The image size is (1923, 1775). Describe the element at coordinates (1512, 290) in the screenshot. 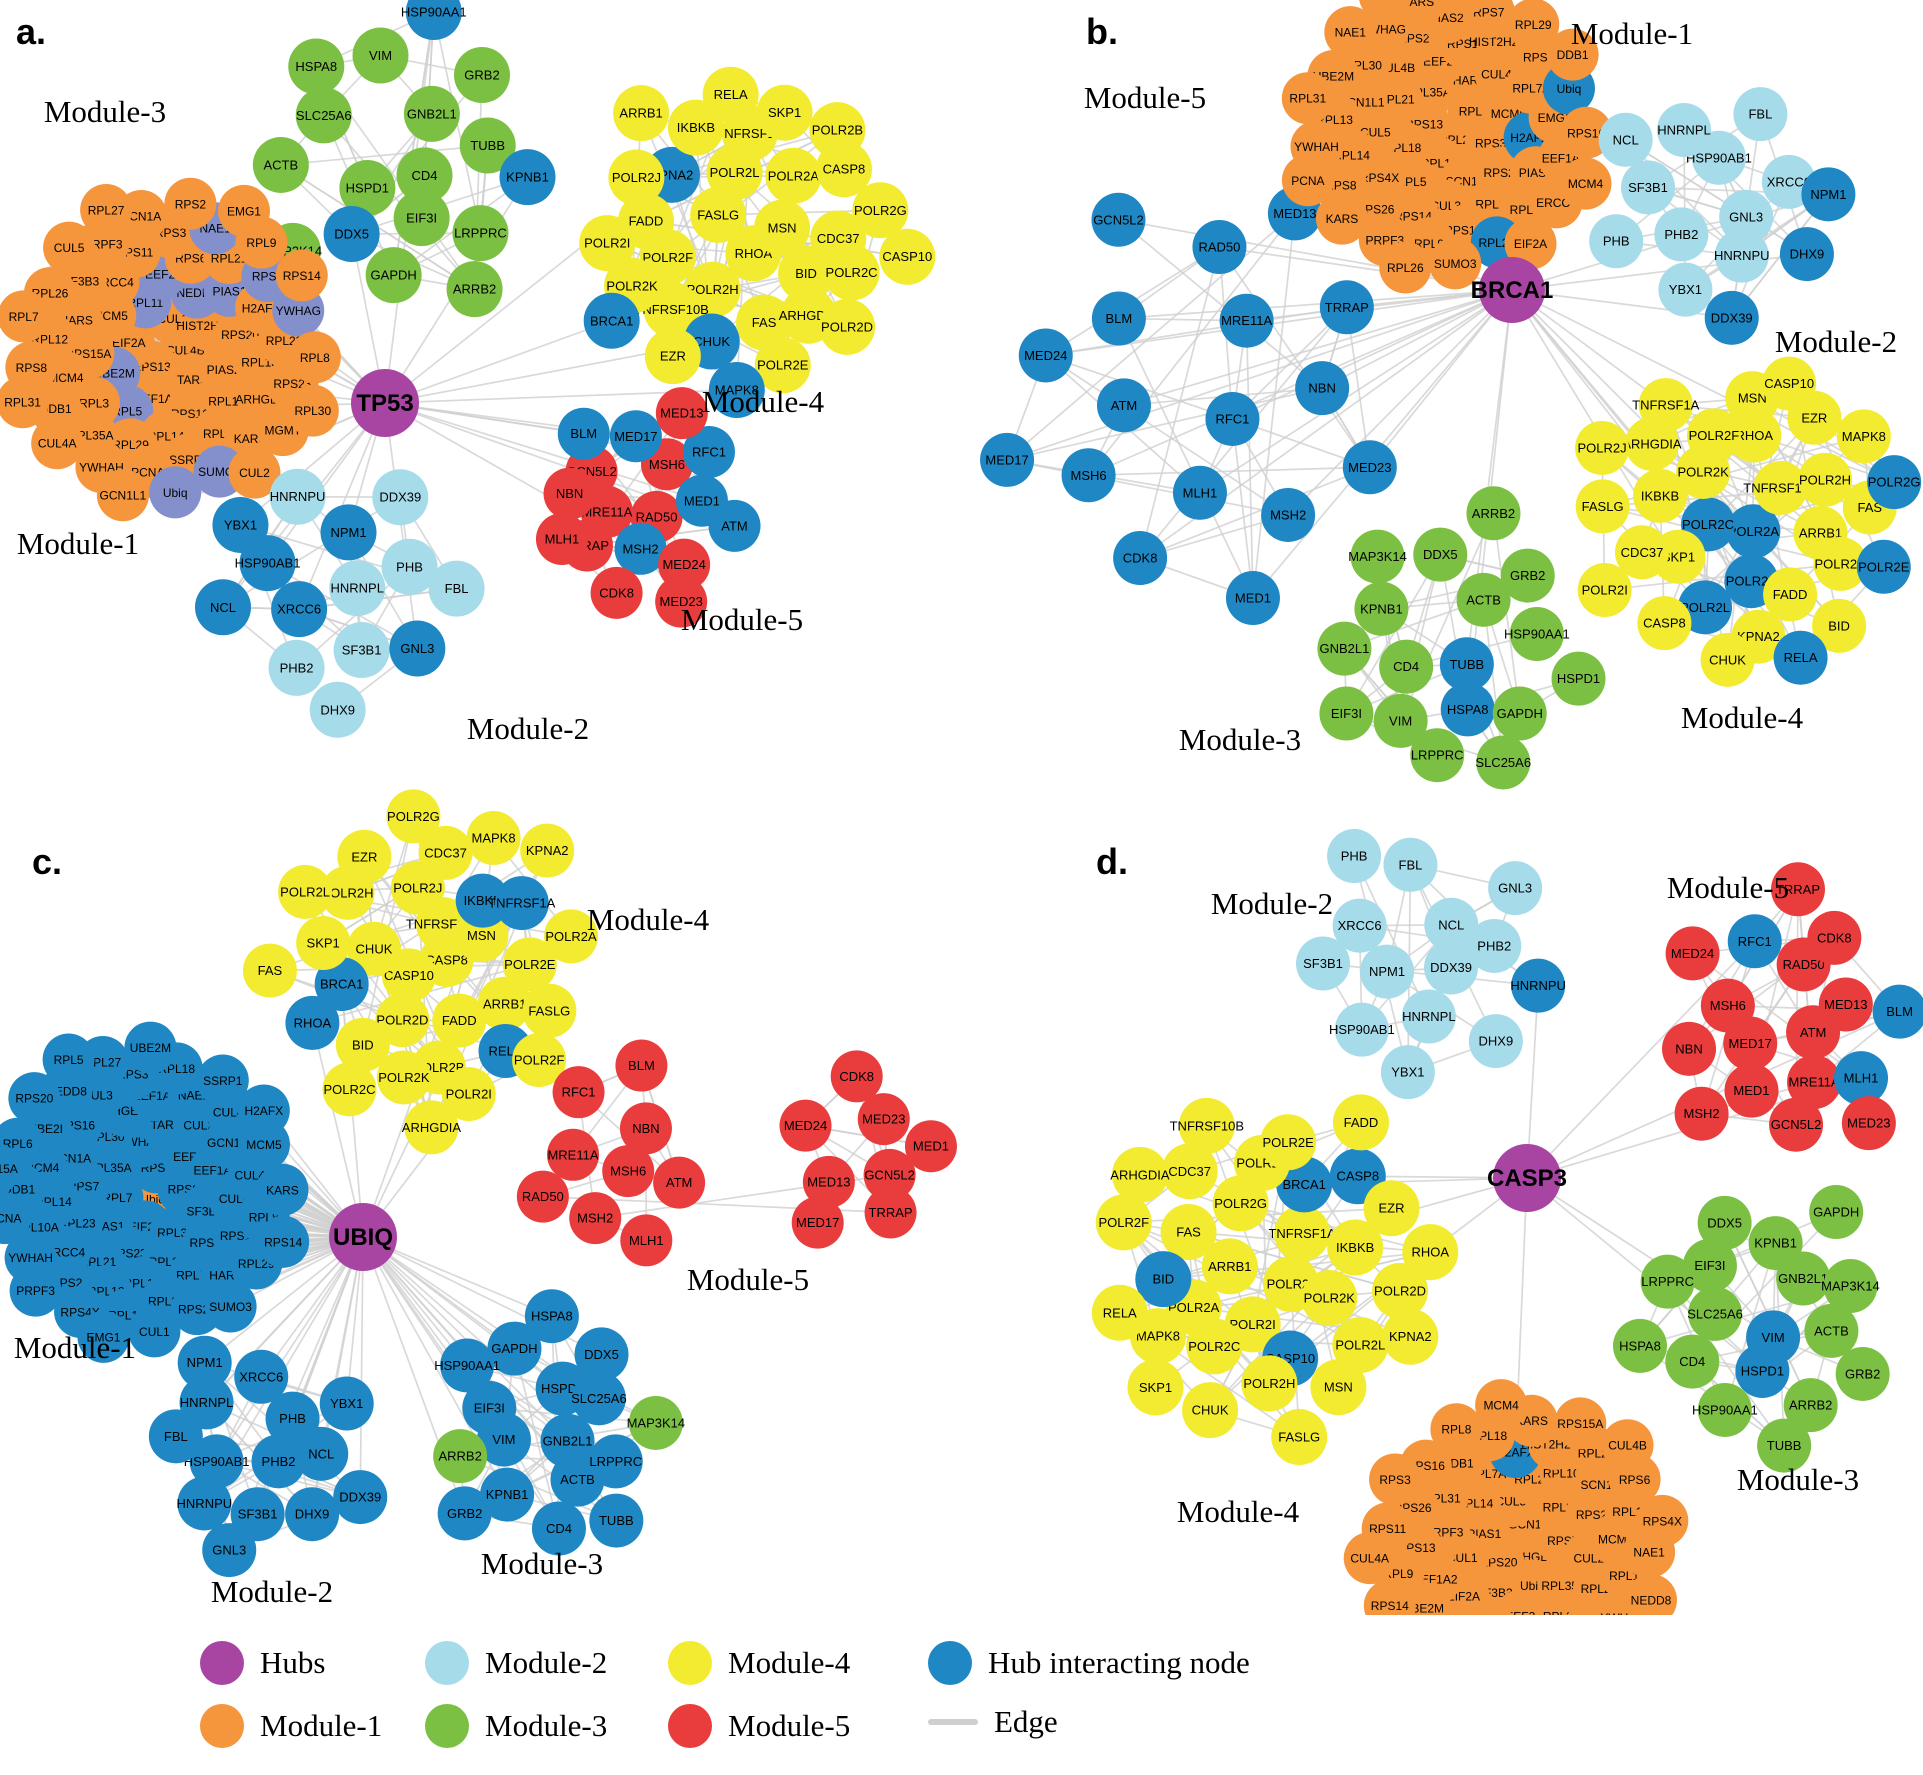

I see `hub-node` at that location.